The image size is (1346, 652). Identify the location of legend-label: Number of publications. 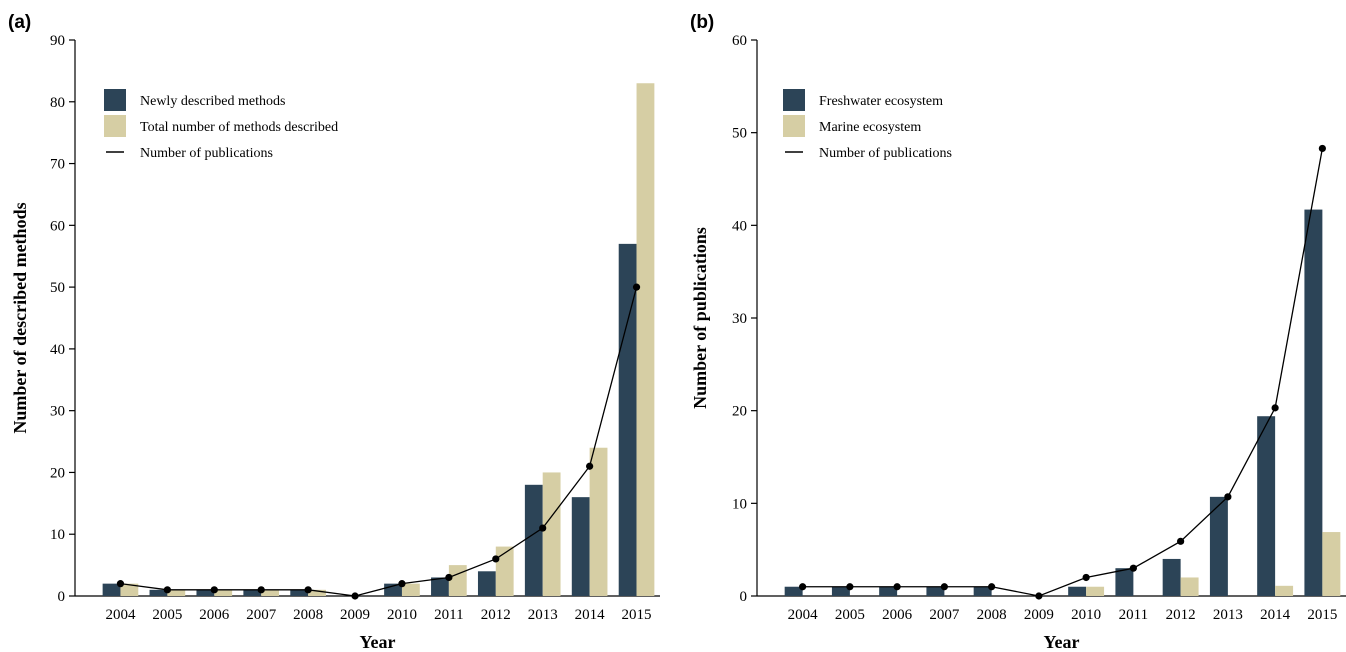
(885, 153).